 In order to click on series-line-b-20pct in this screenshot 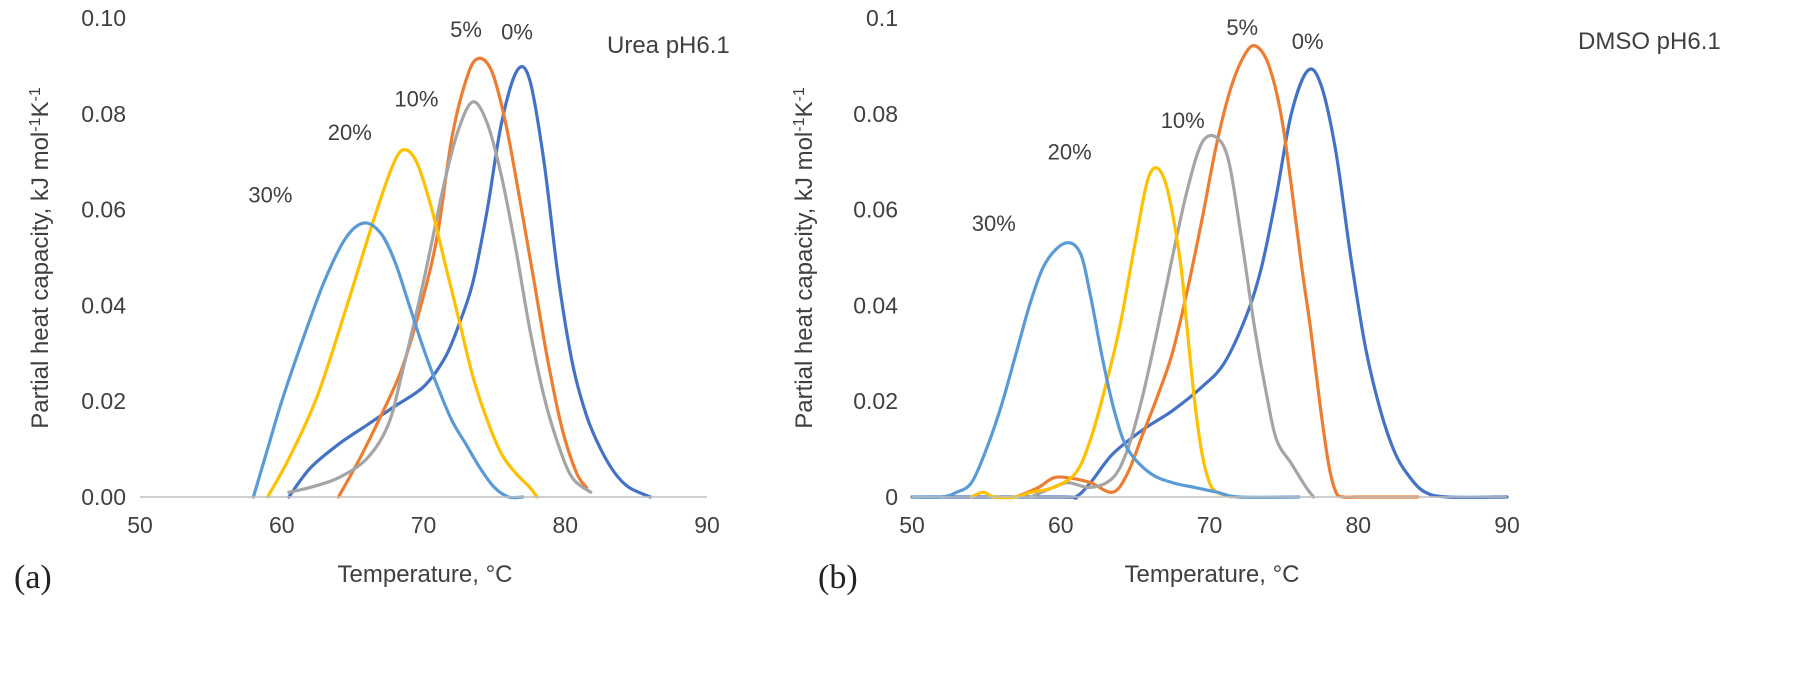, I will do `click(1101, 333)`.